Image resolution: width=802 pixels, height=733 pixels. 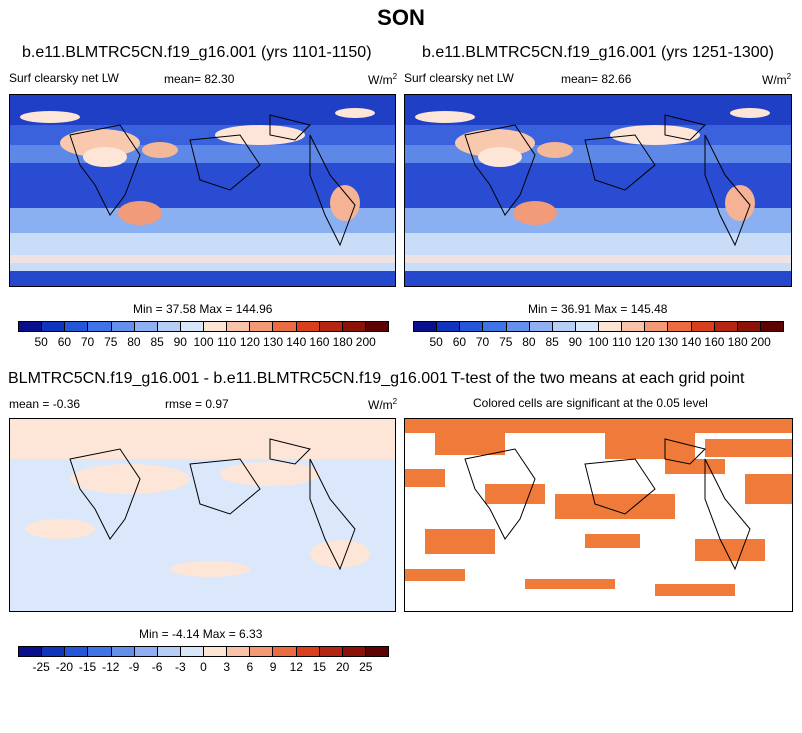 I want to click on units-label-right: W/m2, so click(x=777, y=79).